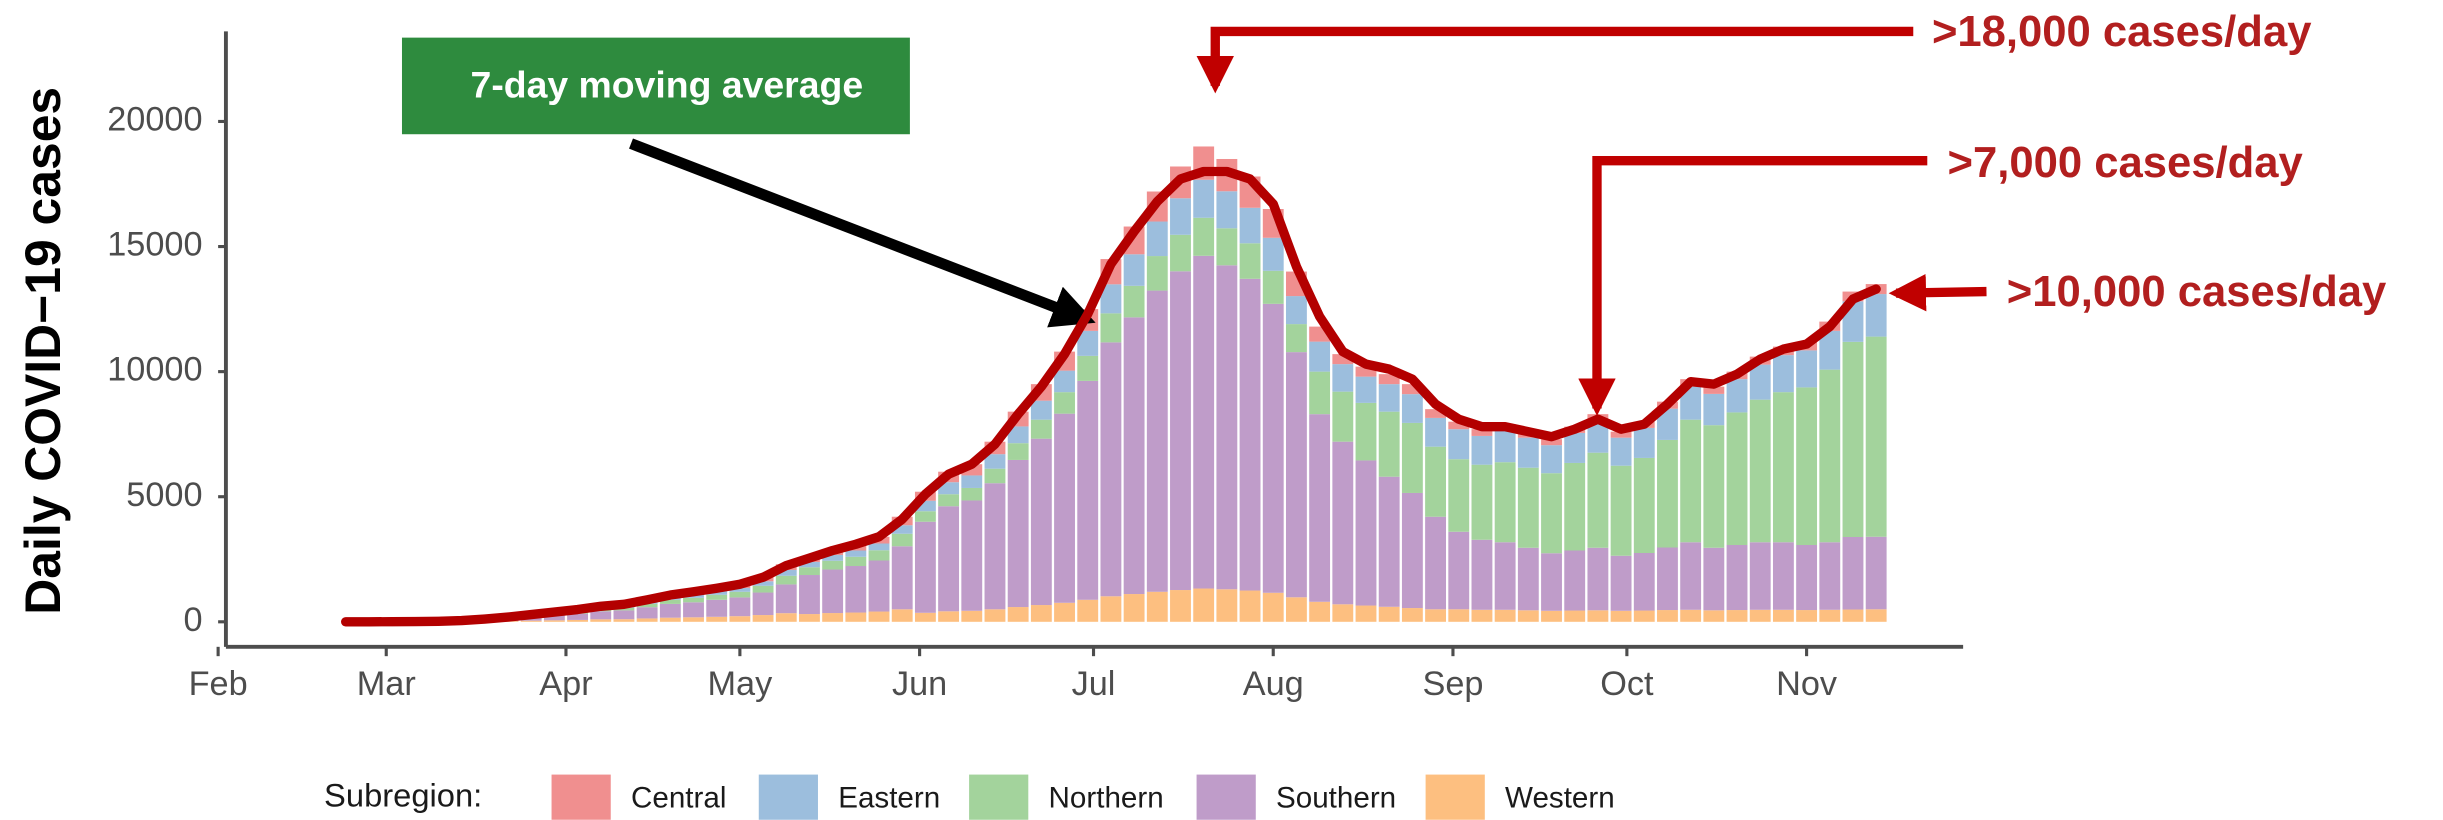 The width and height of the screenshot is (2443, 820). Describe the element at coordinates (1627, 684) in the screenshot. I see `x-tick-label: Oct` at that location.